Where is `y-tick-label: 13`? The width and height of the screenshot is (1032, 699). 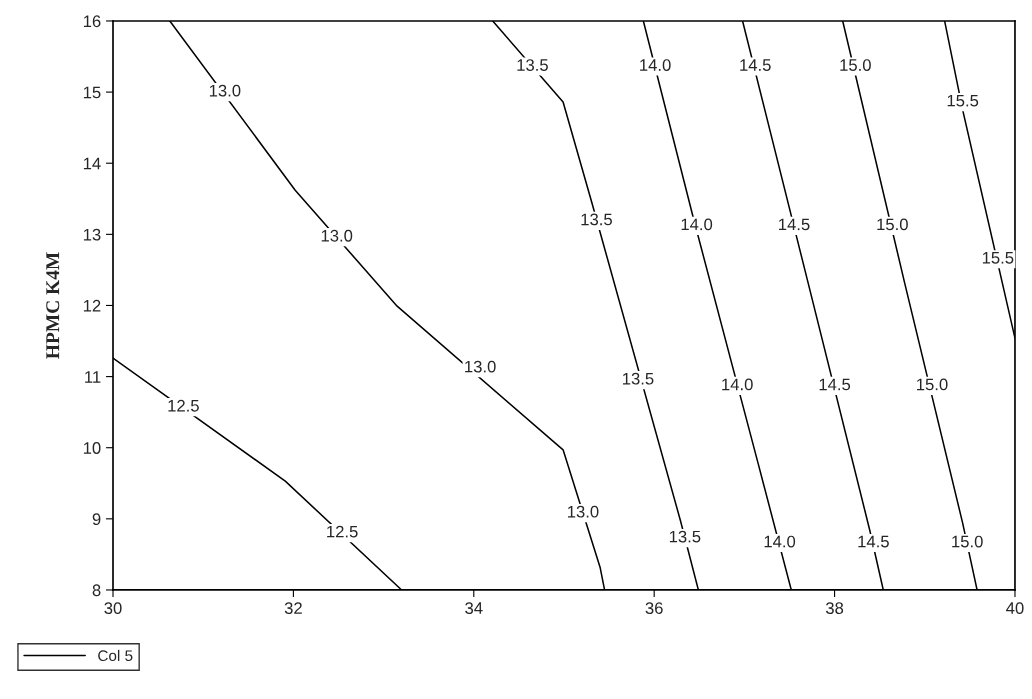
y-tick-label: 13 is located at coordinates (92, 234).